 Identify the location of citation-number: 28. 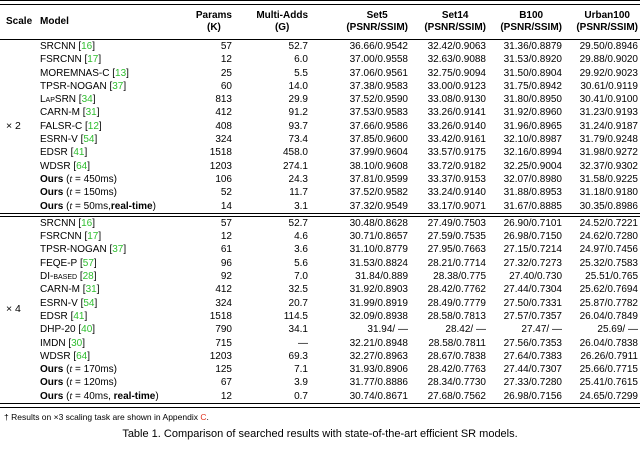
(88, 277).